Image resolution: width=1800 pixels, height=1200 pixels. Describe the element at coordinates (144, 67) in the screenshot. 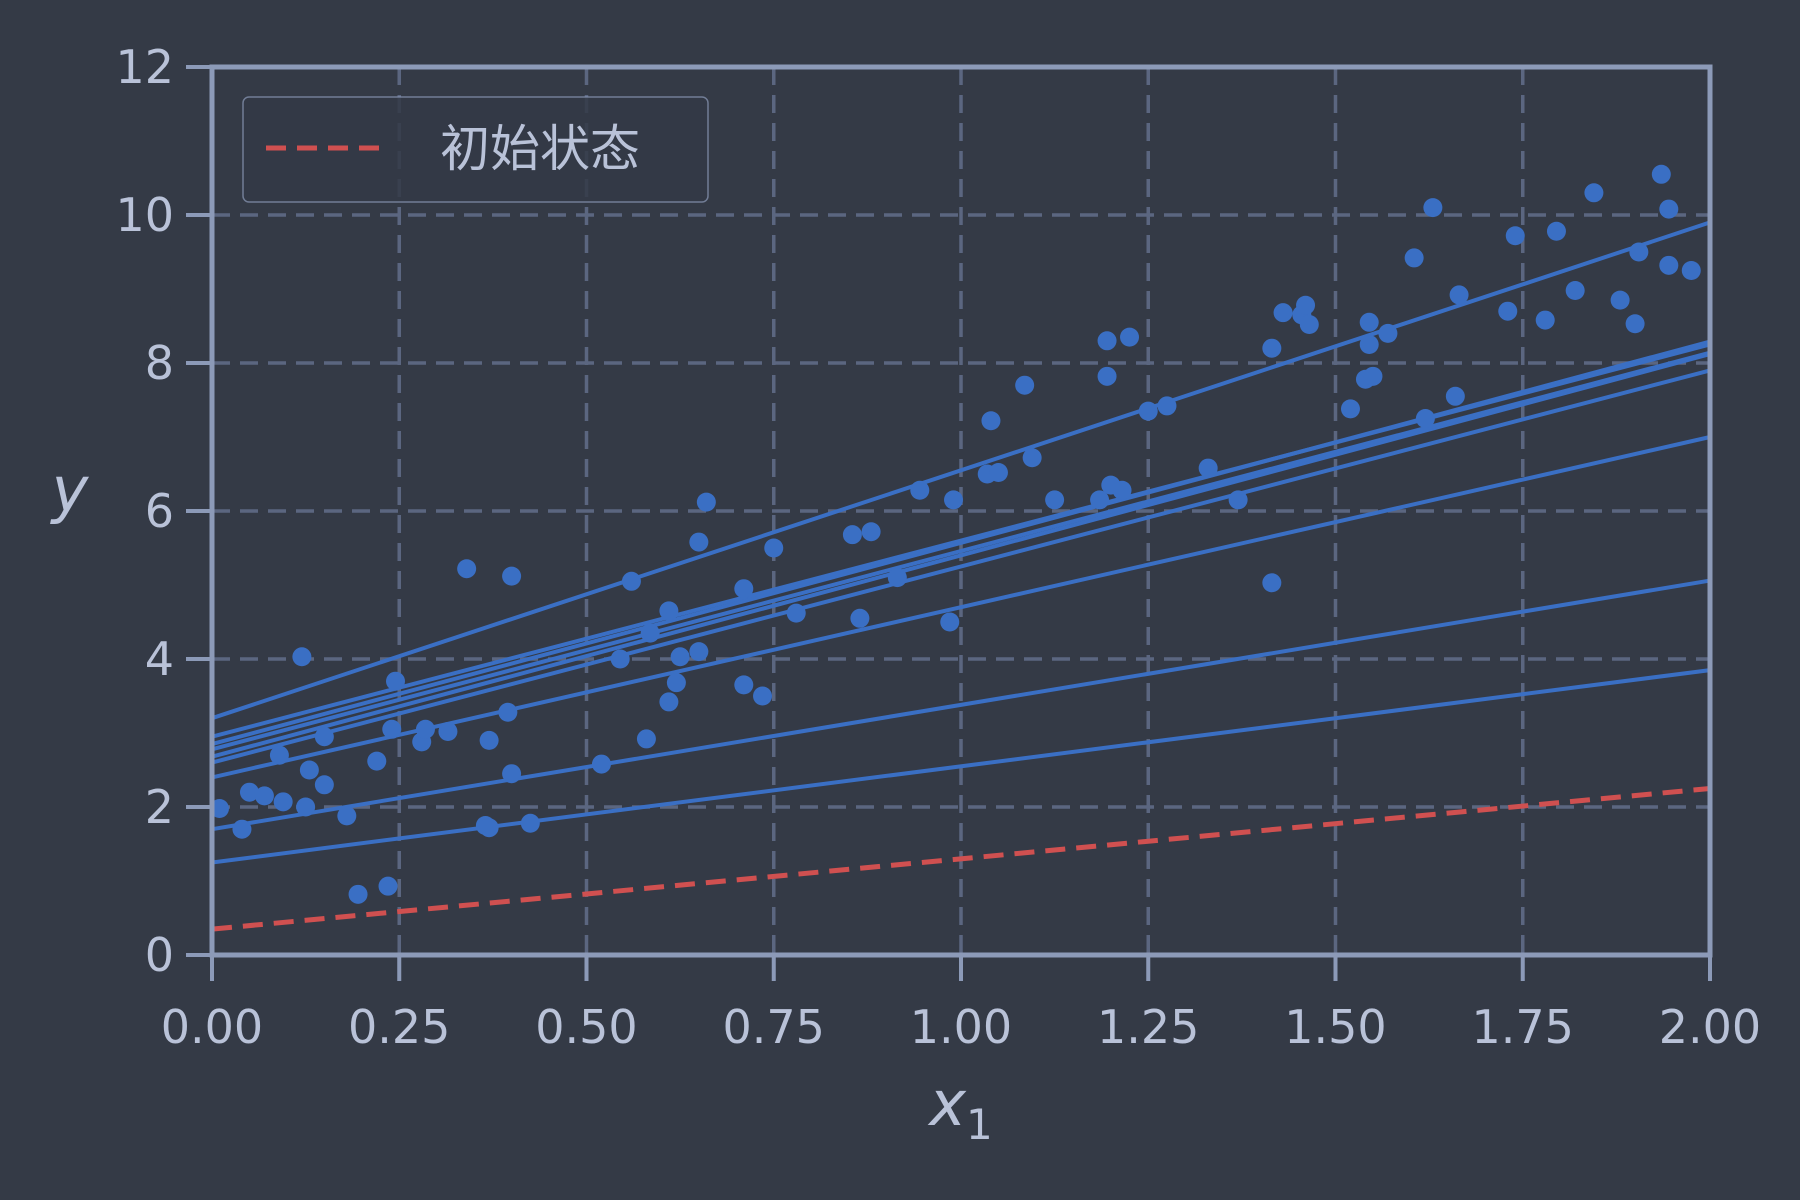

I see `y-tick-label-6: 12` at that location.